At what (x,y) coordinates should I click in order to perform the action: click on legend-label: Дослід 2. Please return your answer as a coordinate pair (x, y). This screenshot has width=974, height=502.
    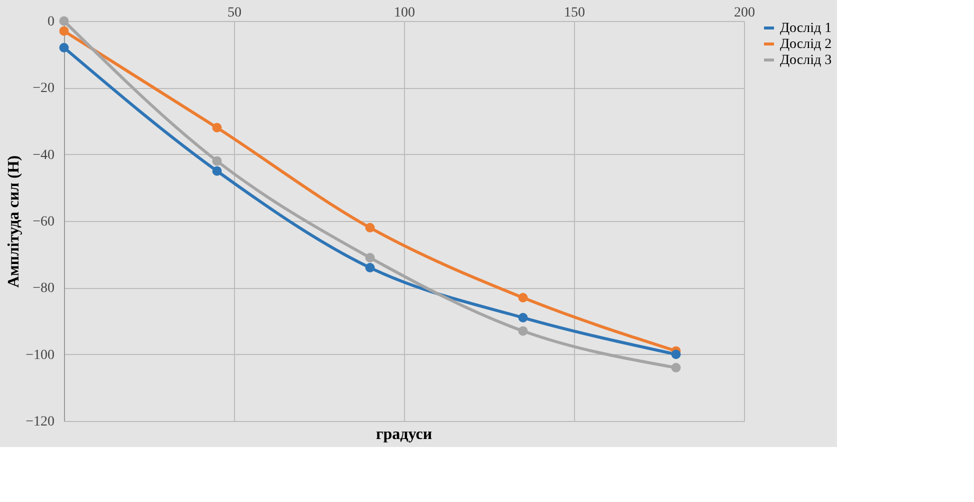
    Looking at the image, I should click on (806, 44).